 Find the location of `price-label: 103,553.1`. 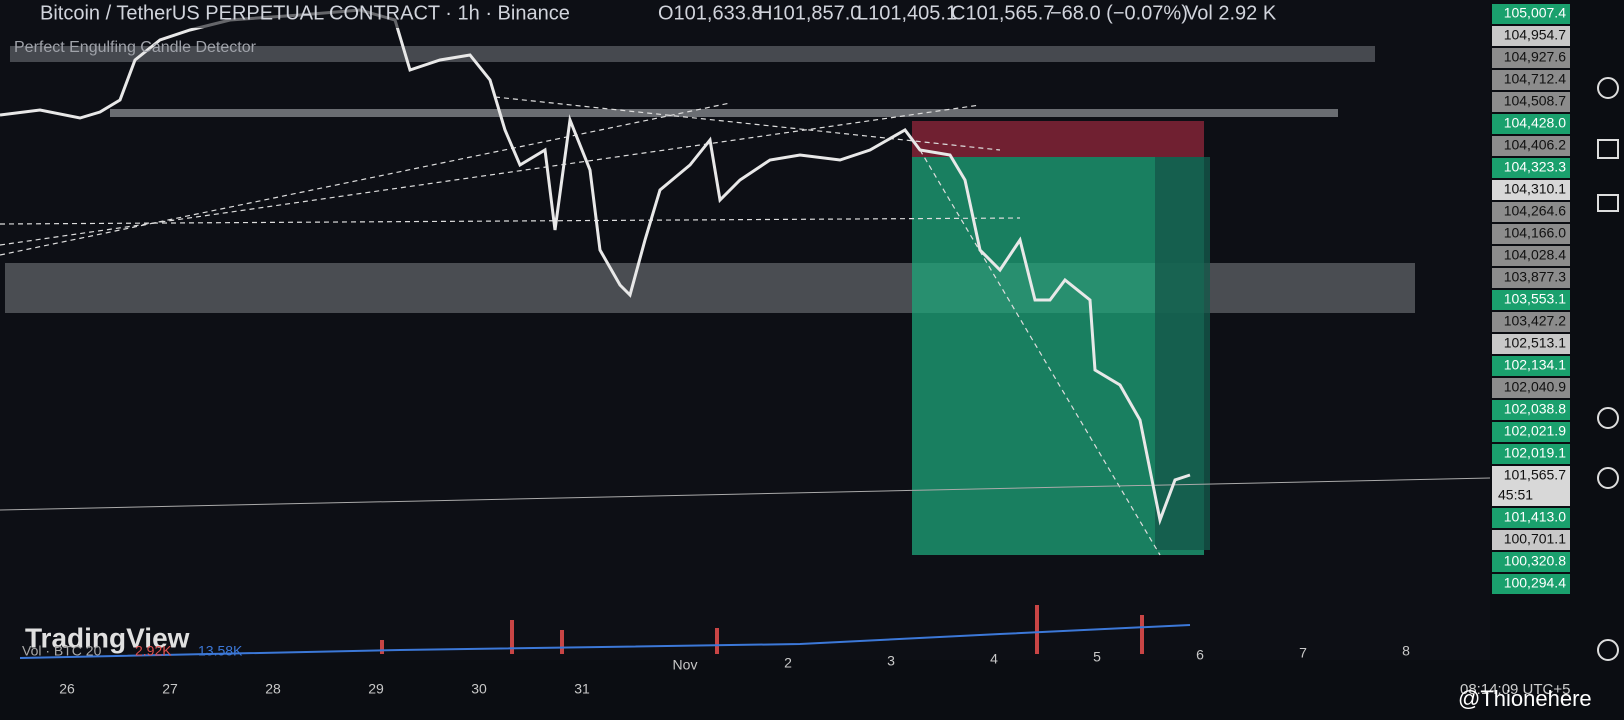

price-label: 103,553.1 is located at coordinates (1535, 299).